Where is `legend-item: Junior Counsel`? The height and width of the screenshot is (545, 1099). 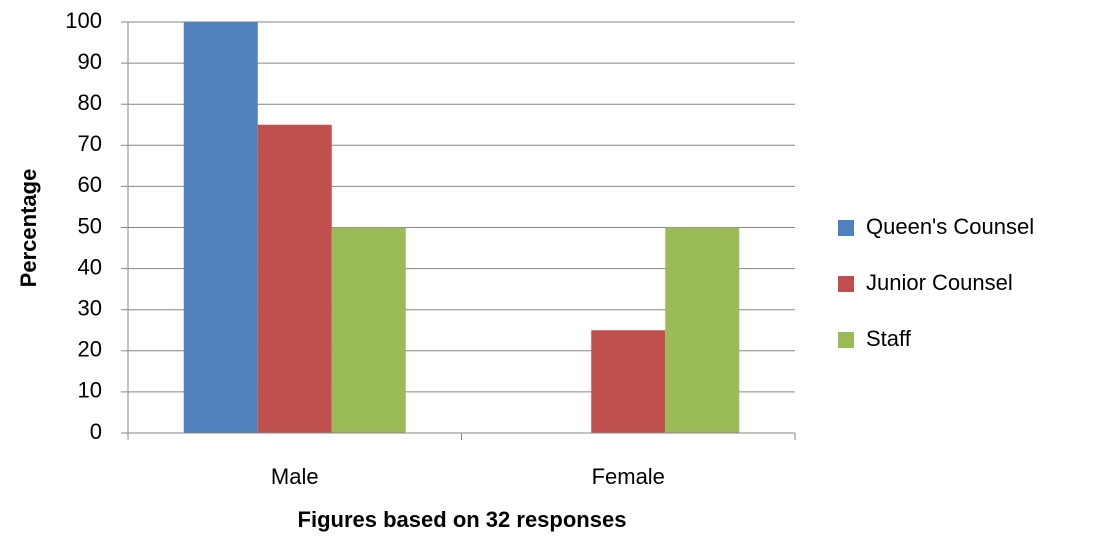 legend-item: Junior Counsel is located at coordinates (925, 282).